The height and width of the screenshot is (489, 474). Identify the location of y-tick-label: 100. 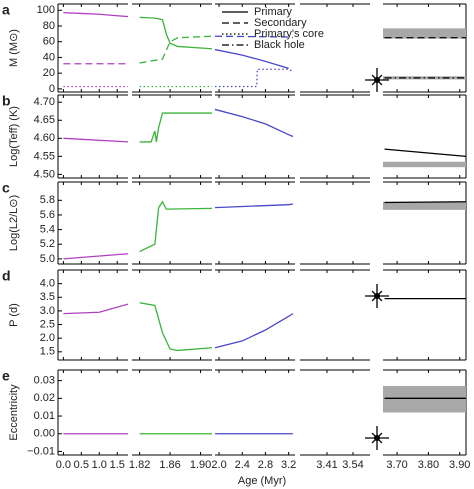
(46, 10).